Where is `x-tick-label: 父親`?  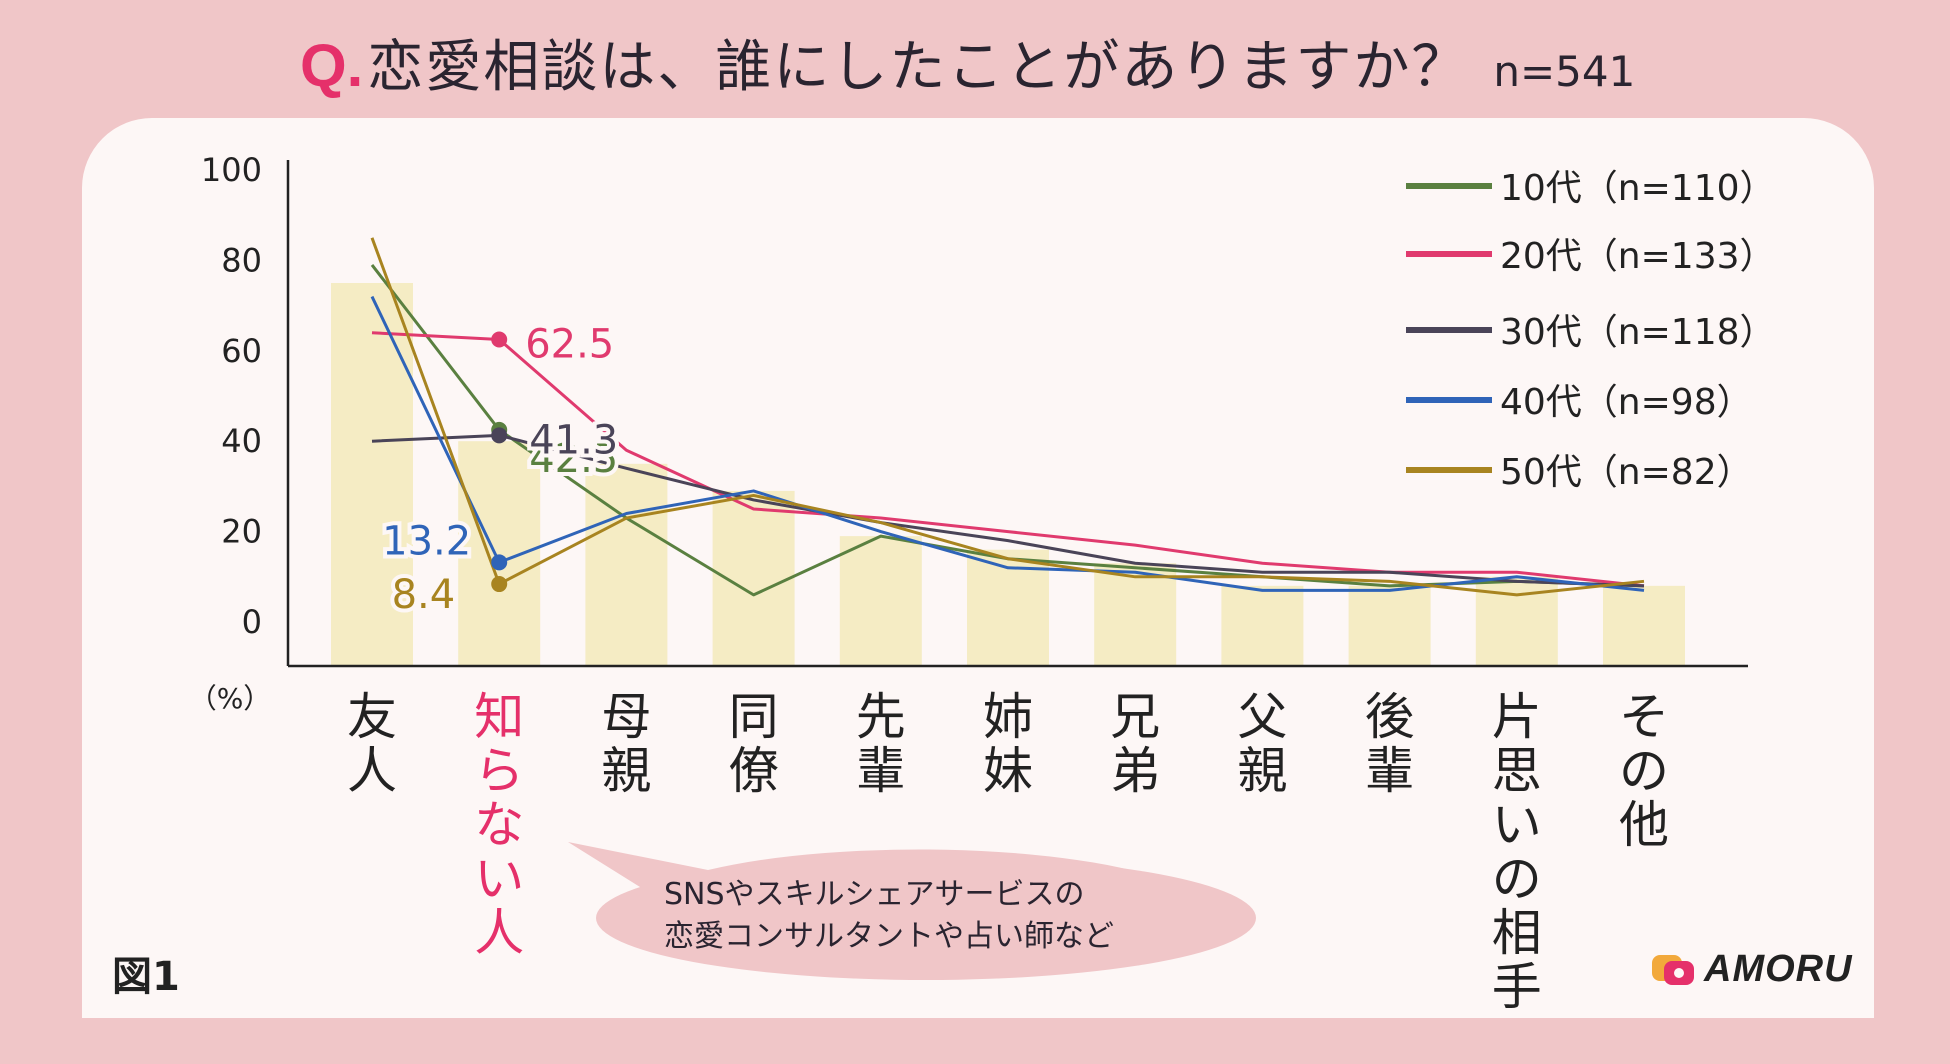 x-tick-label: 父親 is located at coordinates (1262, 744).